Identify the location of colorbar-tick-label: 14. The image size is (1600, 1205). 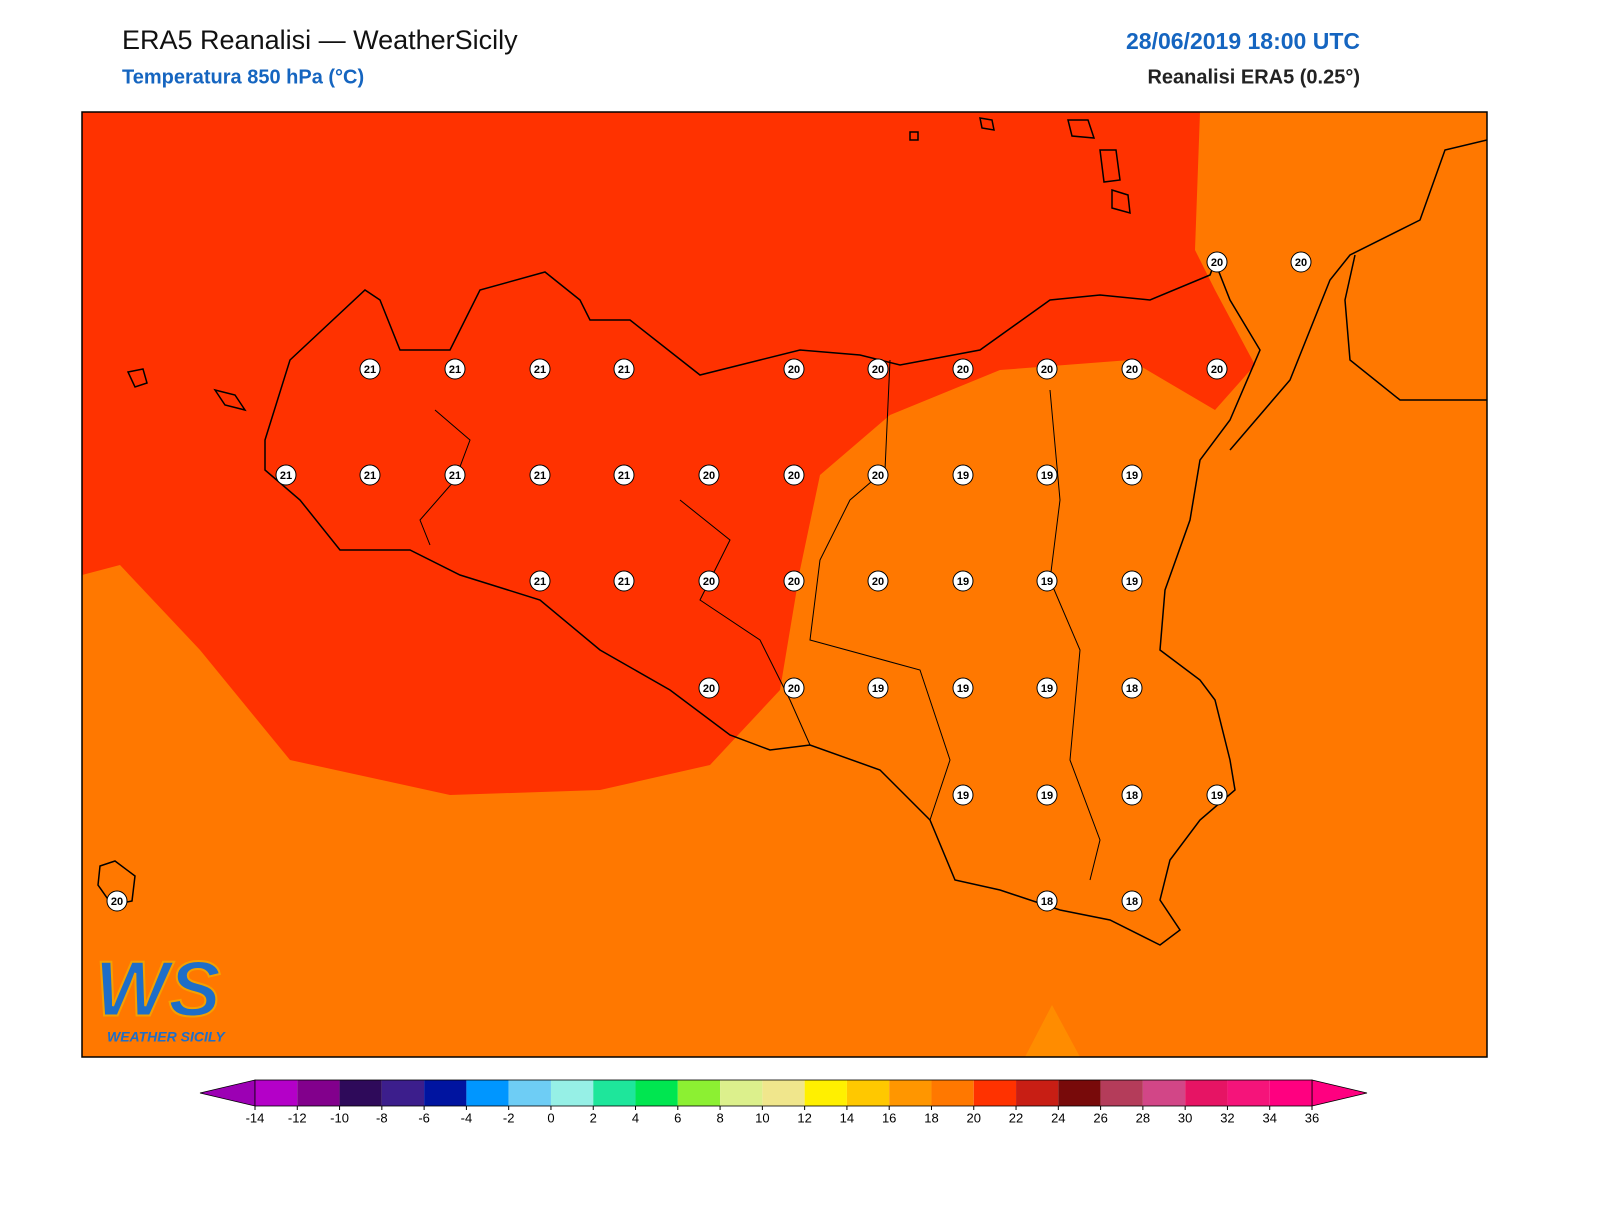
(847, 1117).